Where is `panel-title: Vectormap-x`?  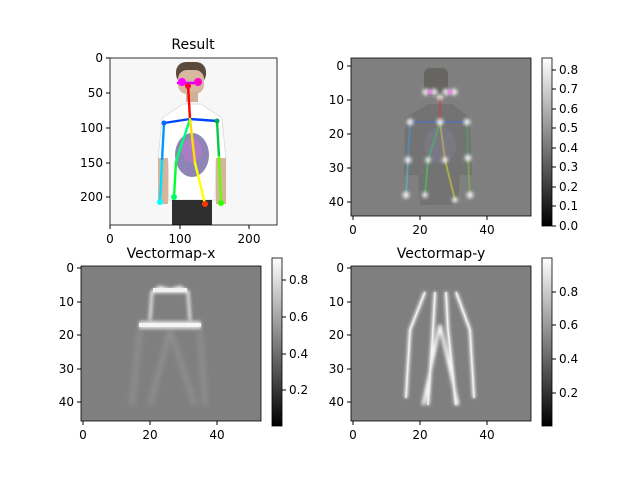
panel-title: Vectormap-x is located at coordinates (171, 254).